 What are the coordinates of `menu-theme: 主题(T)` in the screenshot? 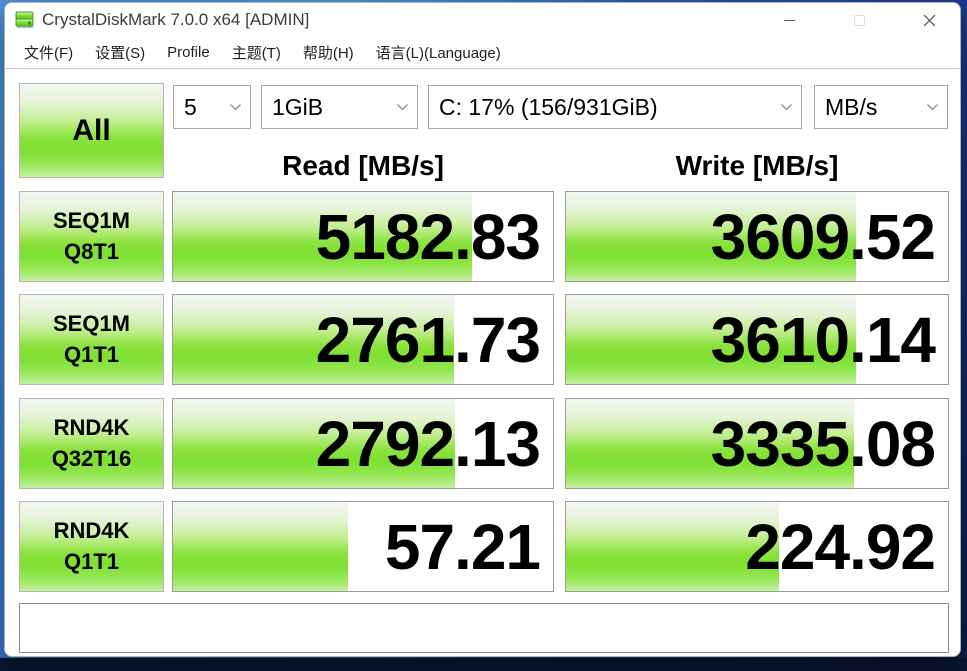 It's located at (256, 53).